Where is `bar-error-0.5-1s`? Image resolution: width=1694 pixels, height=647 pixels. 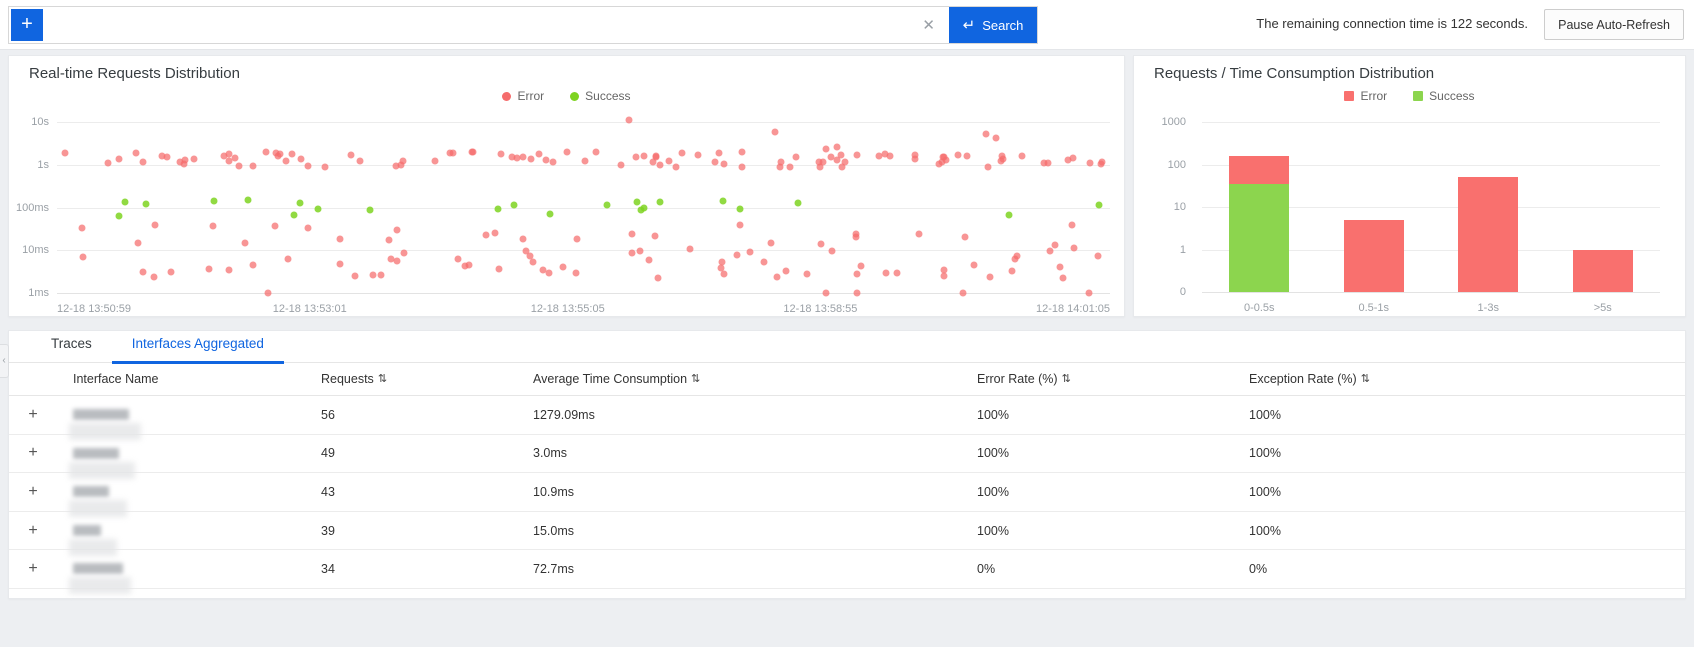 bar-error-0.5-1s is located at coordinates (1373, 255).